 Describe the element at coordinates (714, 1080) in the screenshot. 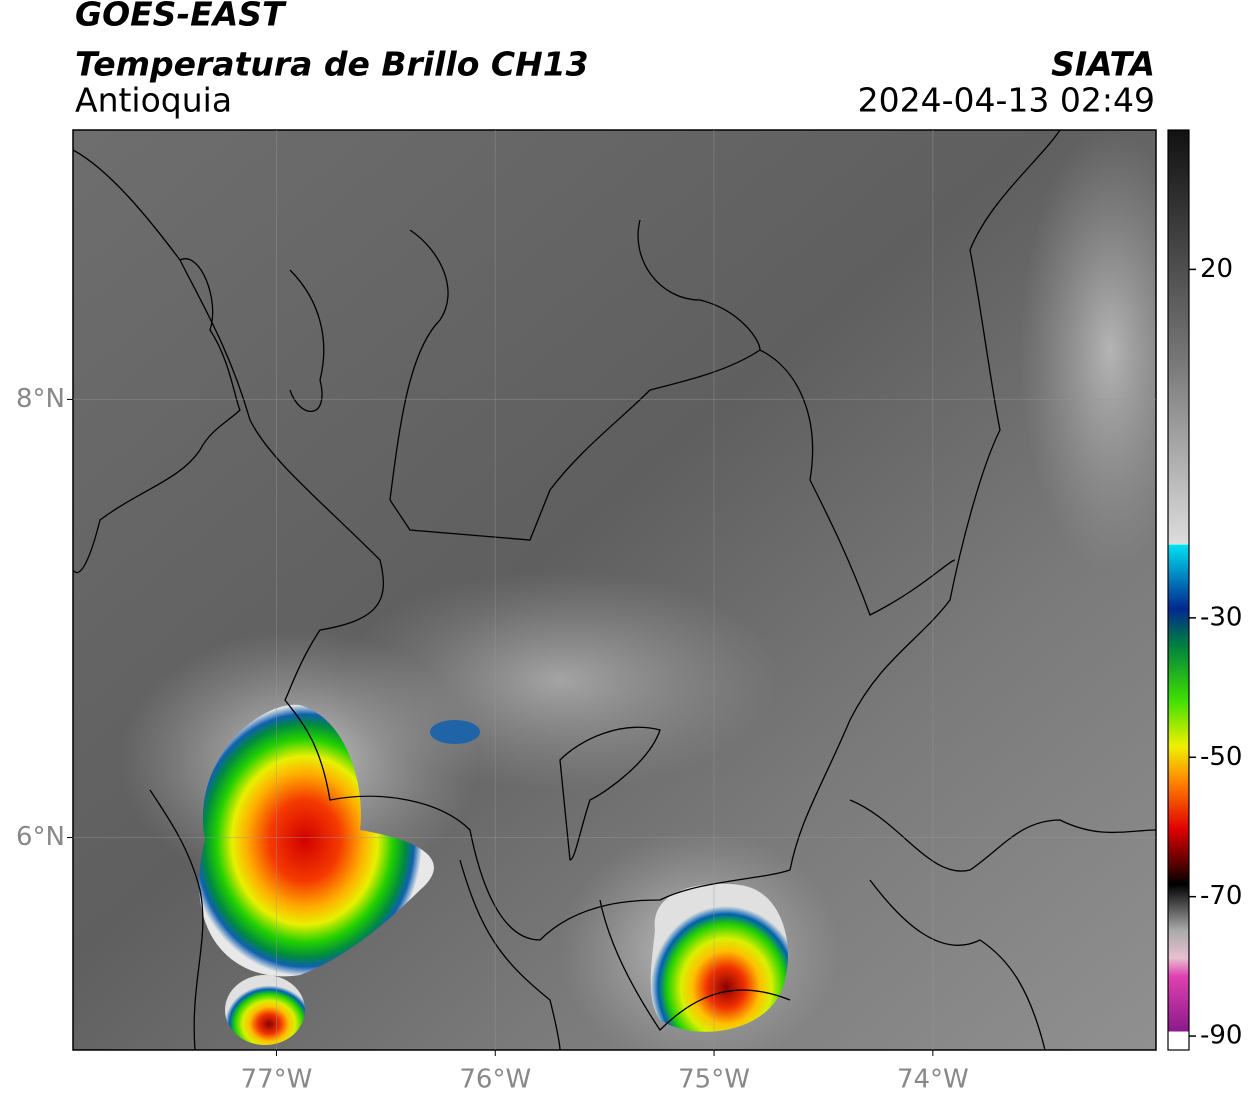

I see `x-tick-label: 75°W` at that location.